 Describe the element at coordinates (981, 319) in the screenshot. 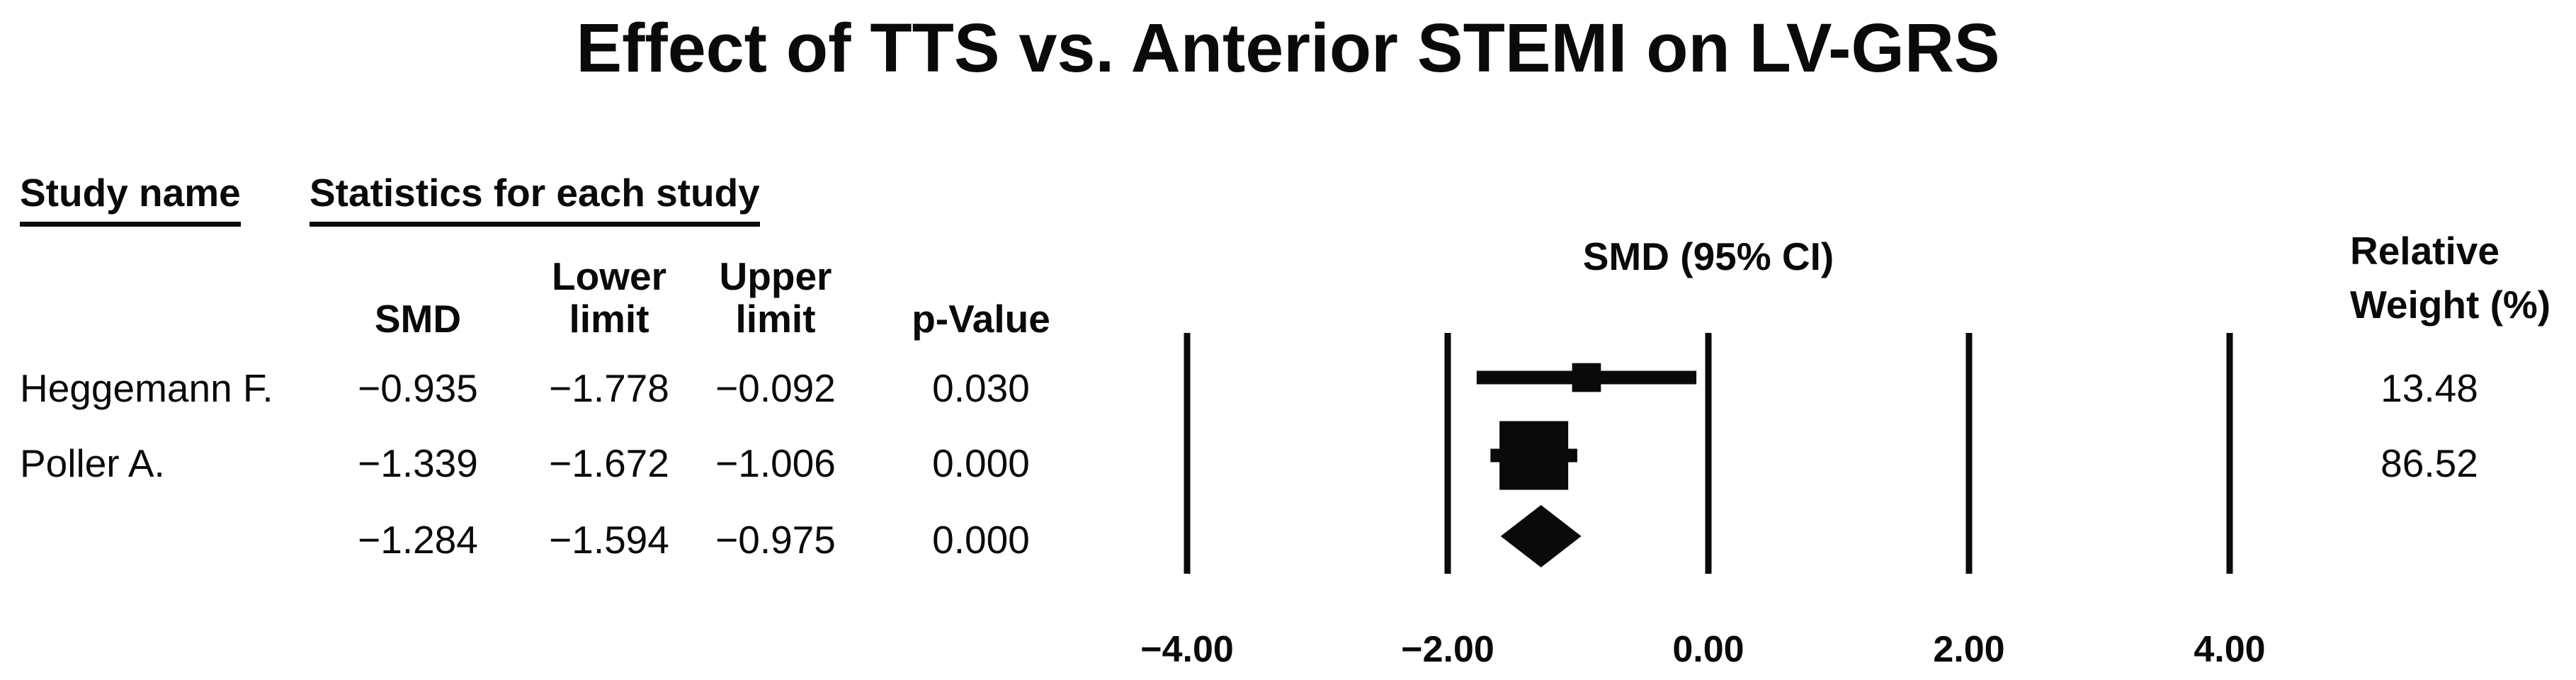

I see `column-header-p-value: p-Value` at that location.